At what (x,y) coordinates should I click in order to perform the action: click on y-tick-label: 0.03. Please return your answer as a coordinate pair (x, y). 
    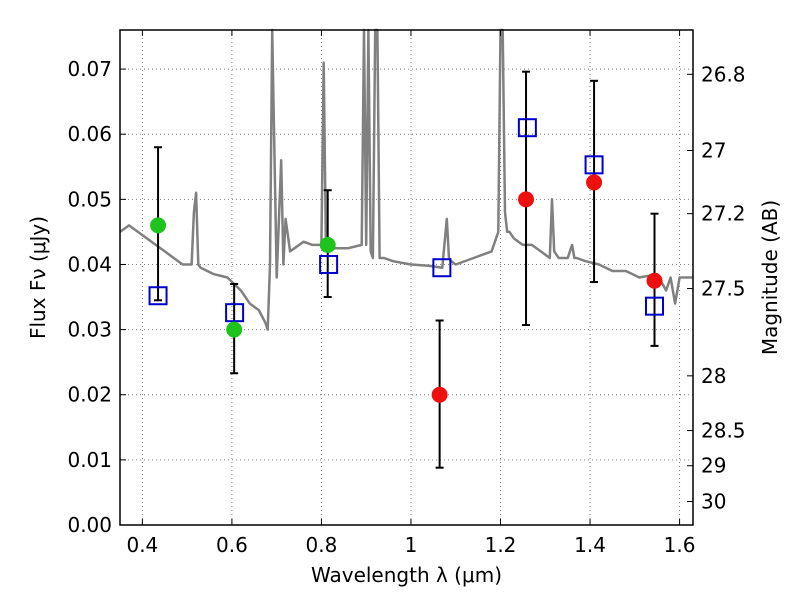
    Looking at the image, I should click on (89, 330).